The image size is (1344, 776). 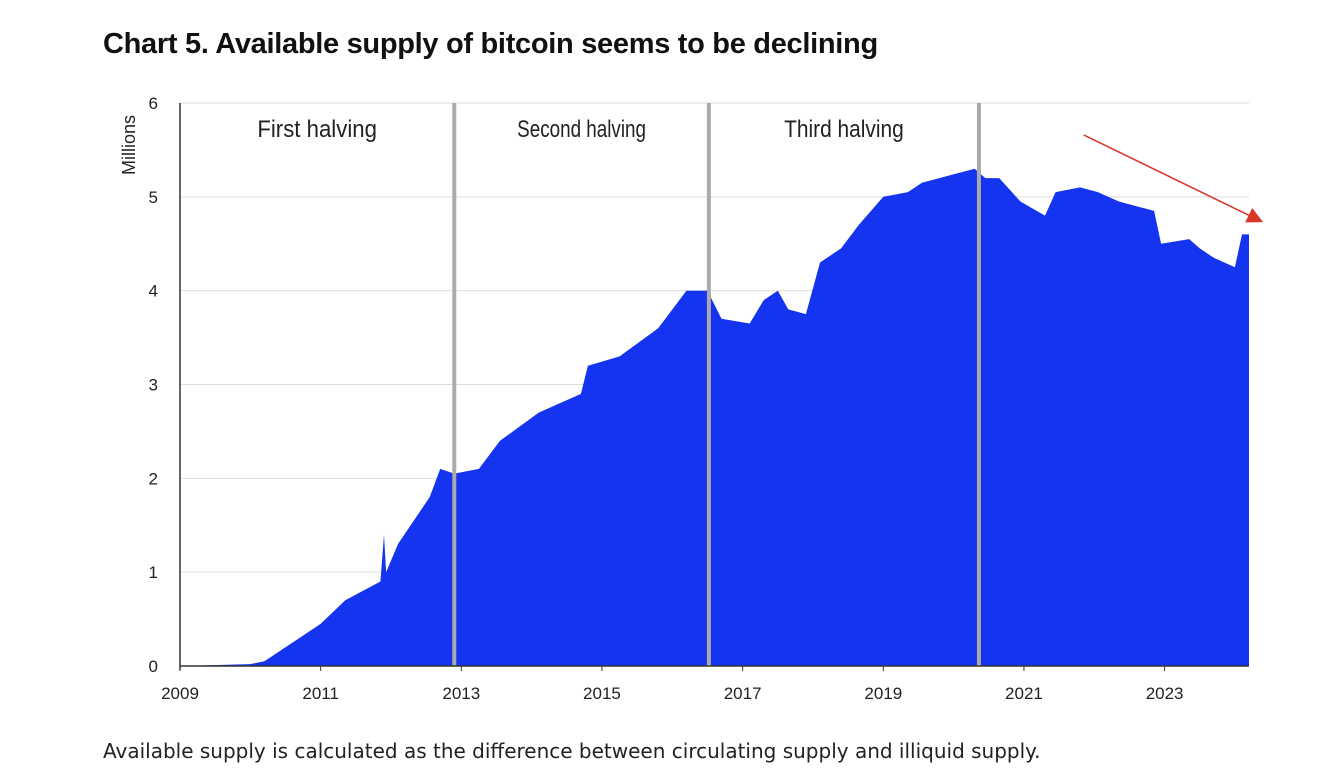 What do you see at coordinates (883, 693) in the screenshot?
I see `x-tick-label: 2019` at bounding box center [883, 693].